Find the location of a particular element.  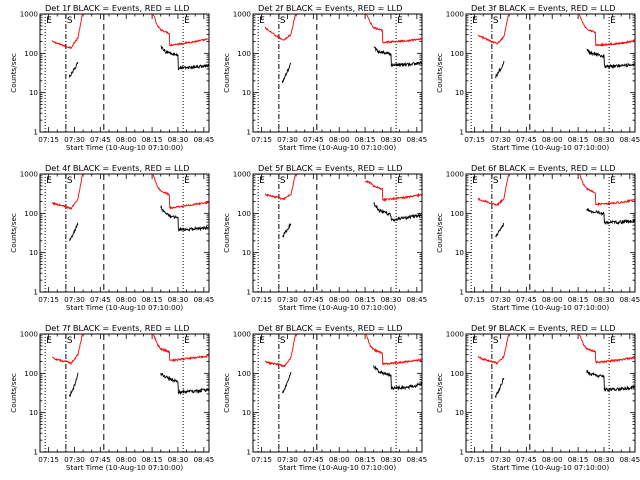

x-tick-label: 08:15 is located at coordinates (152, 299).